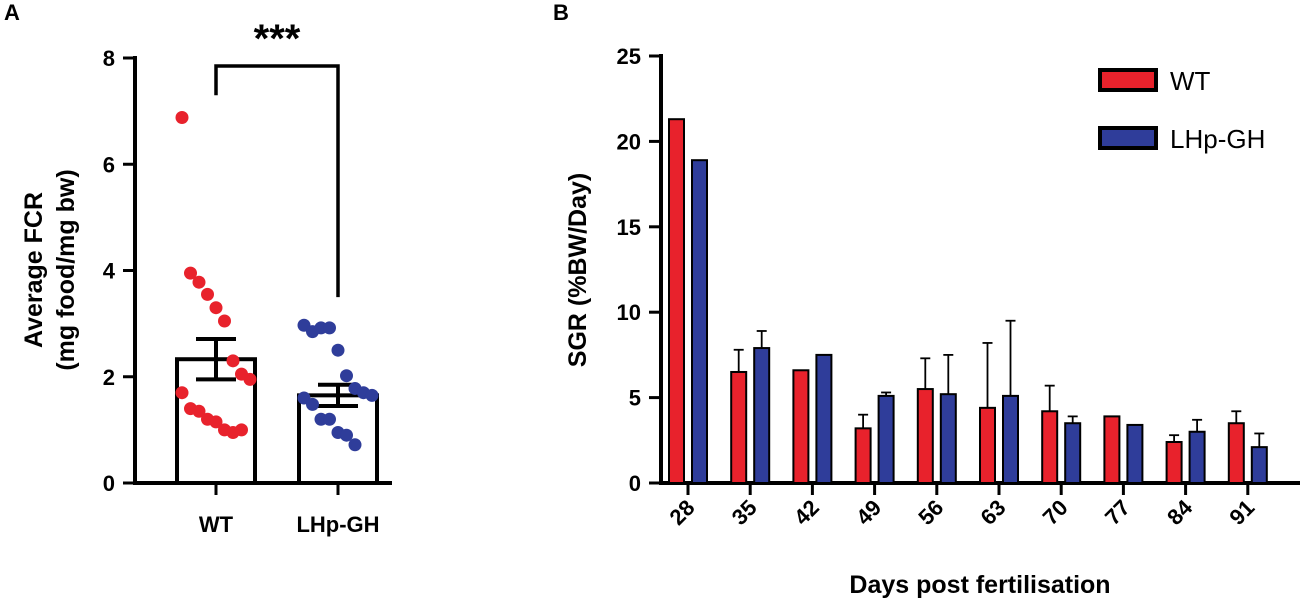 The width and height of the screenshot is (1303, 606). What do you see at coordinates (50, 269) in the screenshot?
I see `panel-a-y-axis-title: Average FCR (mg food/mg bw)` at bounding box center [50, 269].